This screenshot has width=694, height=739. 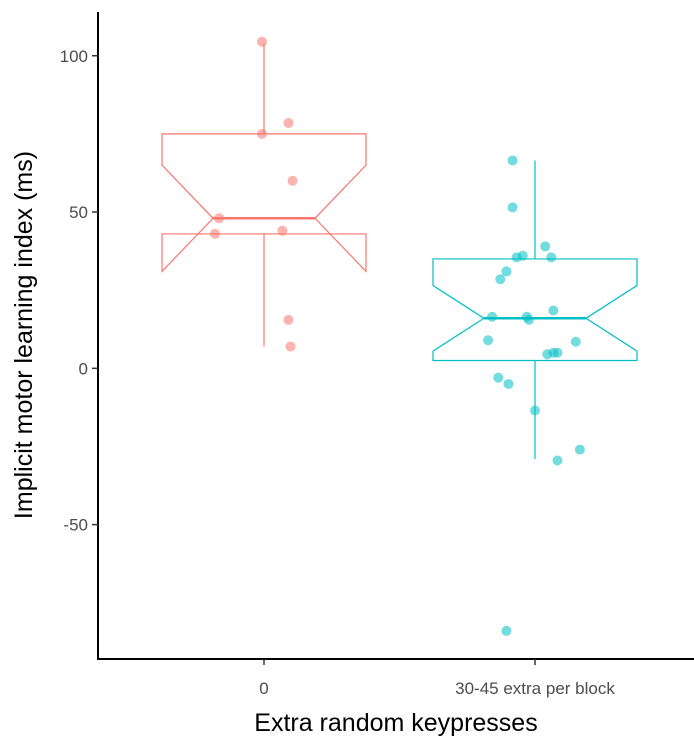 I want to click on y-tick-label: -50, so click(x=75, y=525).